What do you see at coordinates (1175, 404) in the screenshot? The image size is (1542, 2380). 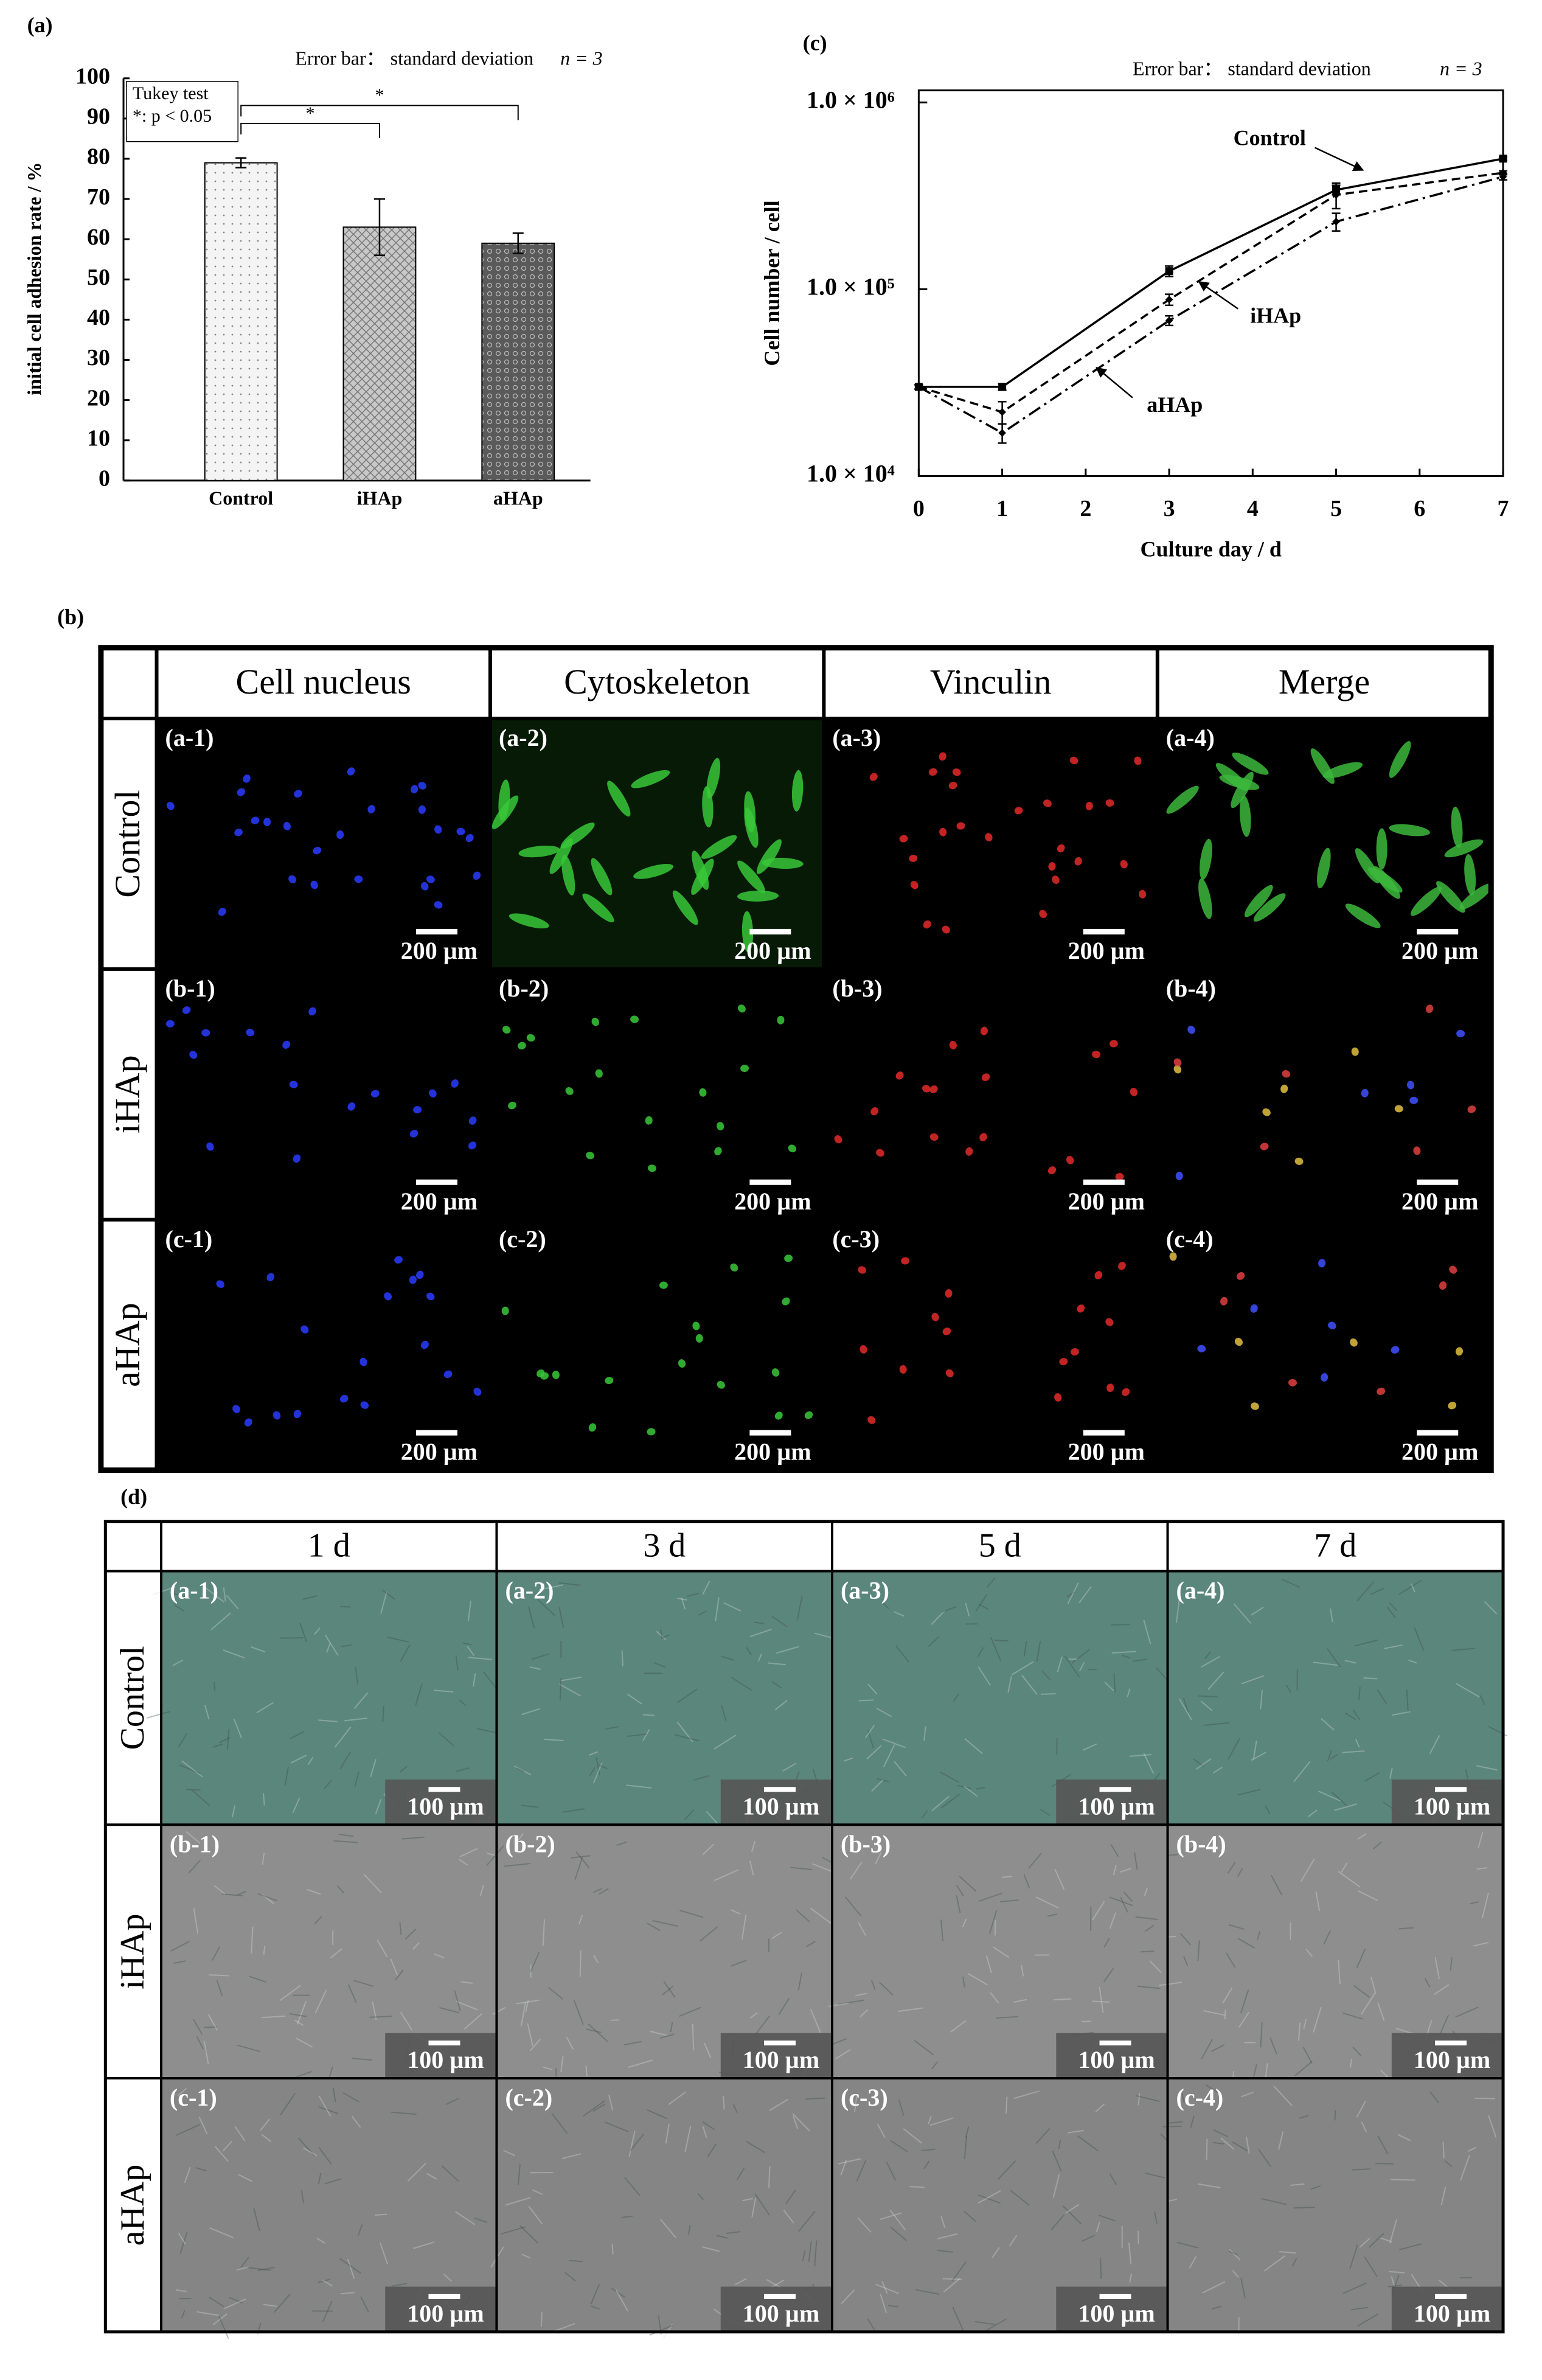 I see `series-label: aHAp` at bounding box center [1175, 404].